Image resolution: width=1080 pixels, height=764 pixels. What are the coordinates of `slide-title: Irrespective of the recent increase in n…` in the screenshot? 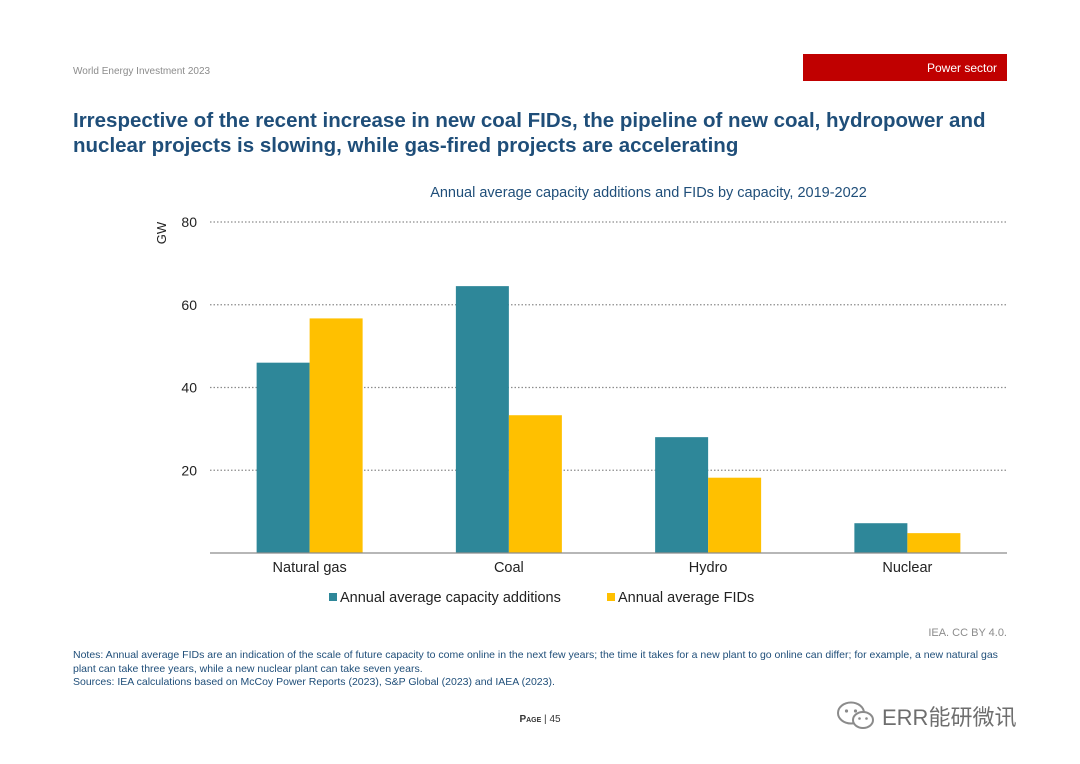 It's located at (529, 133).